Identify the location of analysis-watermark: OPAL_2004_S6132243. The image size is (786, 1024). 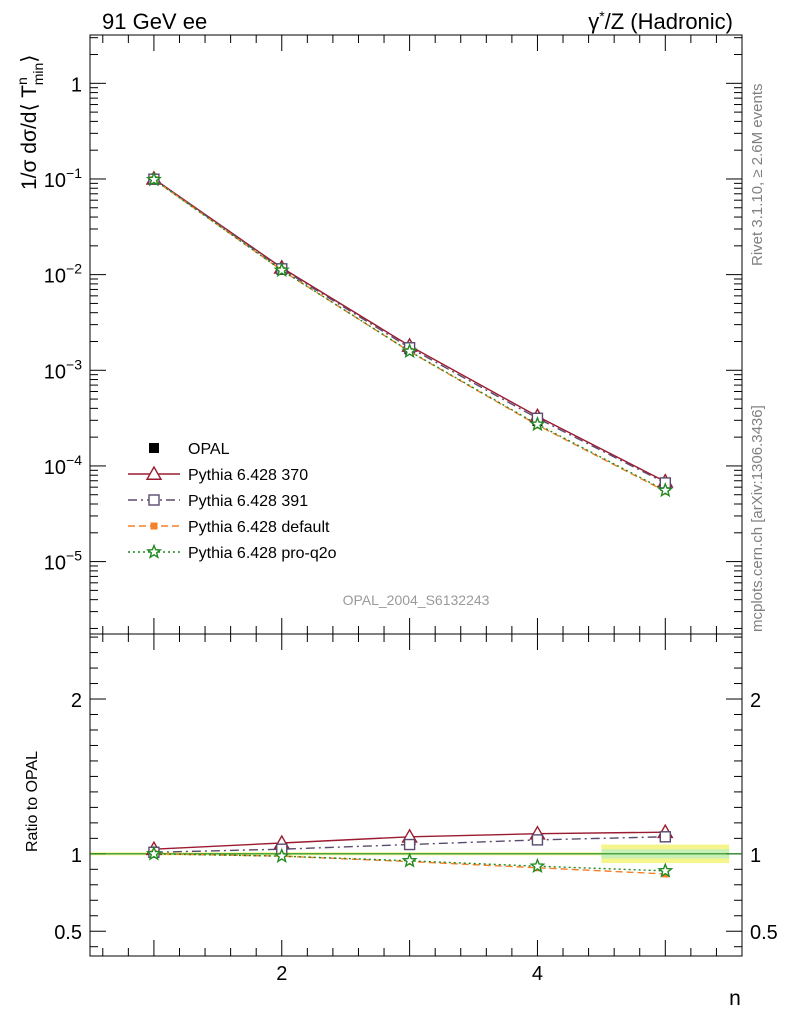
(416, 600).